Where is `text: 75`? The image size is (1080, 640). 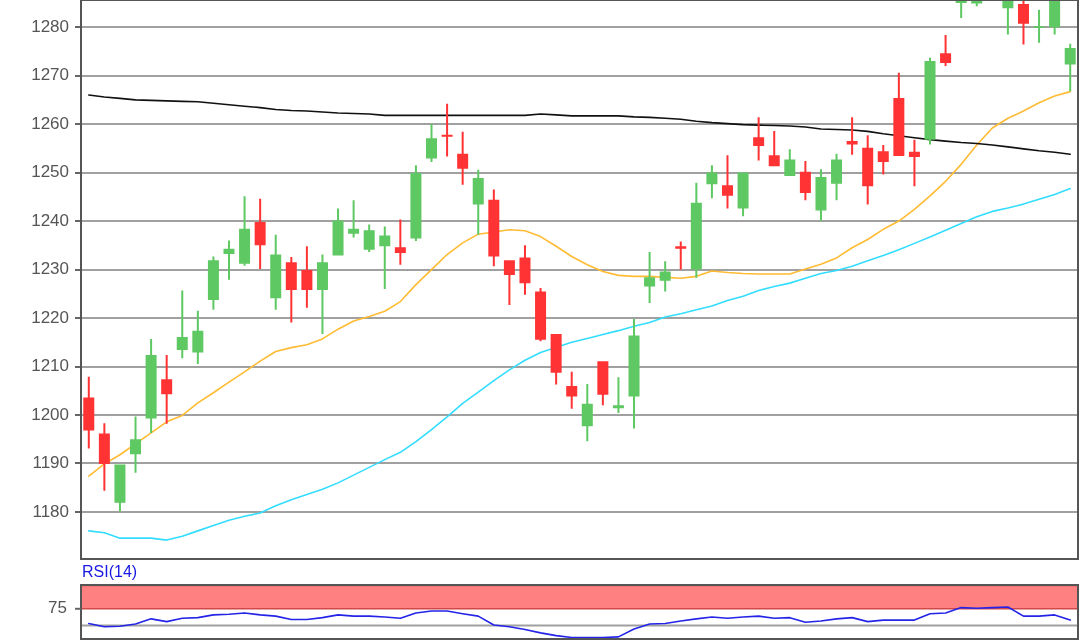
text: 75 is located at coordinates (57, 608).